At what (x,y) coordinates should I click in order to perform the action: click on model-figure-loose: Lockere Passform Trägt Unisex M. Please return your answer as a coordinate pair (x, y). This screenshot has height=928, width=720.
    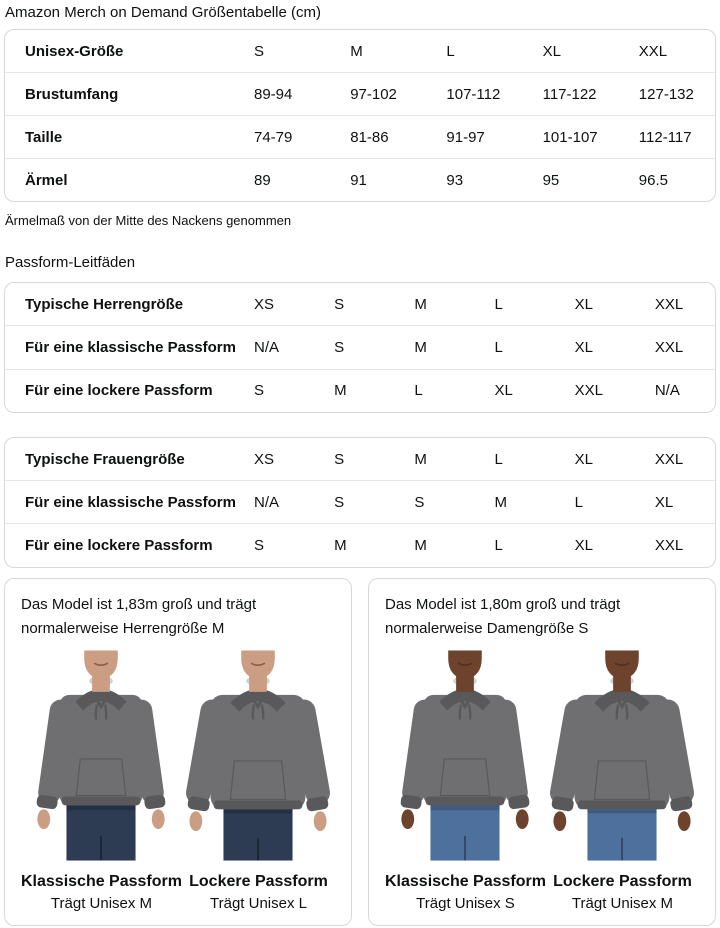
    Looking at the image, I should click on (622, 781).